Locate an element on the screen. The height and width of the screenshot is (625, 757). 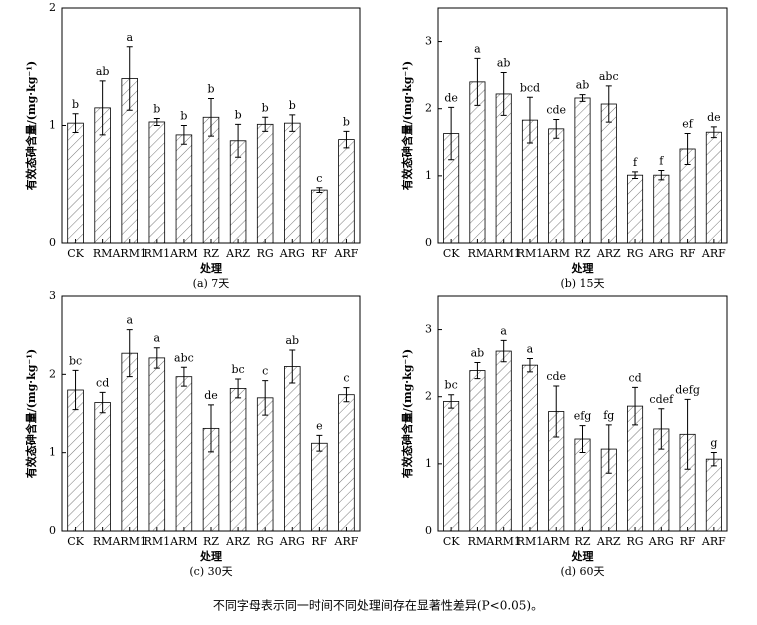
significance-letter: efg is located at coordinates (583, 416).